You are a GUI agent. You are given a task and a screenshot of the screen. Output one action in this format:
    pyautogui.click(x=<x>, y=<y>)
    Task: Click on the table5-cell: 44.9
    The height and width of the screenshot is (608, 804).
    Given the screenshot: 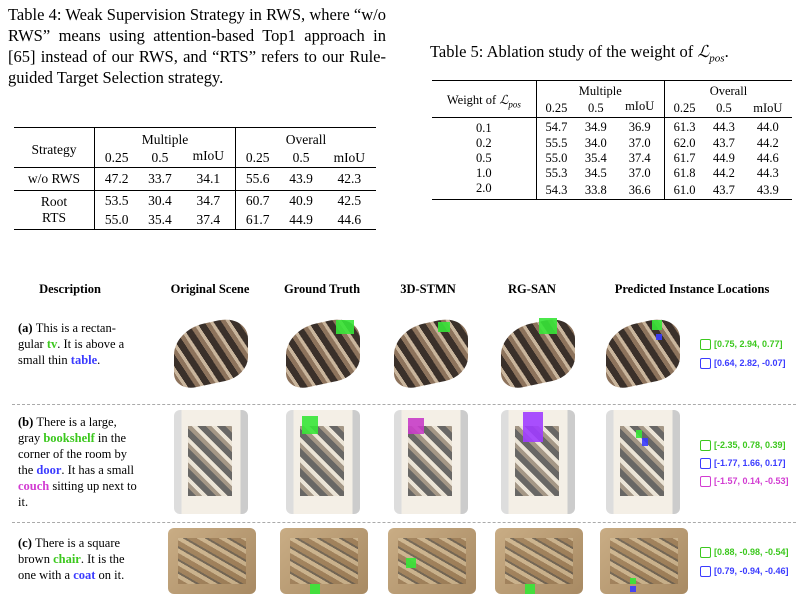 What is the action you would take?
    pyautogui.click(x=724, y=158)
    